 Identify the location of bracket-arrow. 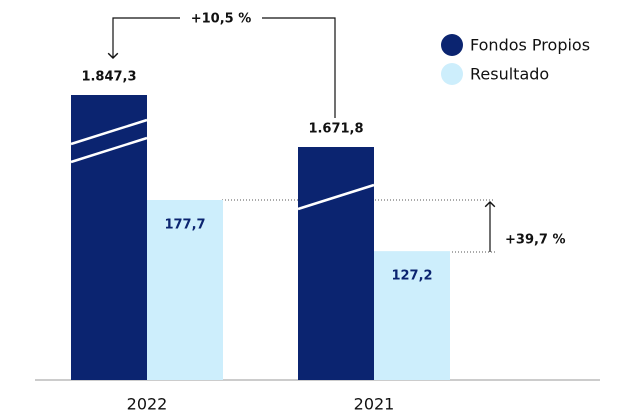
(143, 38).